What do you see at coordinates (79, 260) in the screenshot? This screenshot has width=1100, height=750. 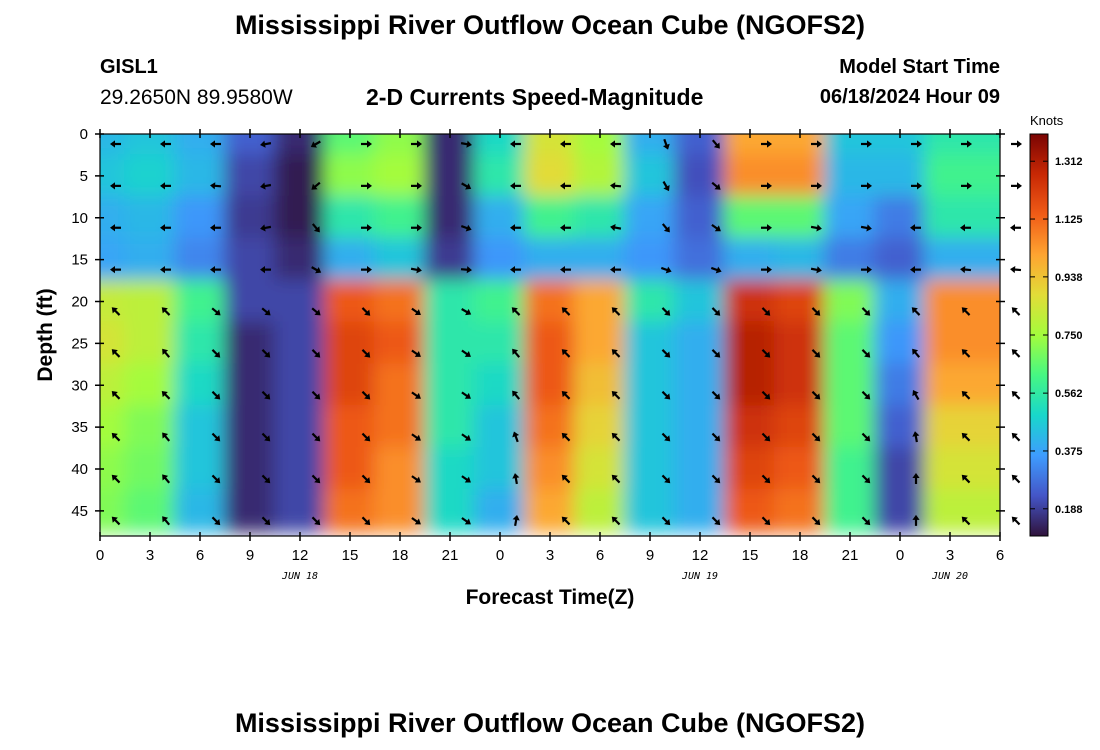 I see `y-tick-label: 15` at bounding box center [79, 260].